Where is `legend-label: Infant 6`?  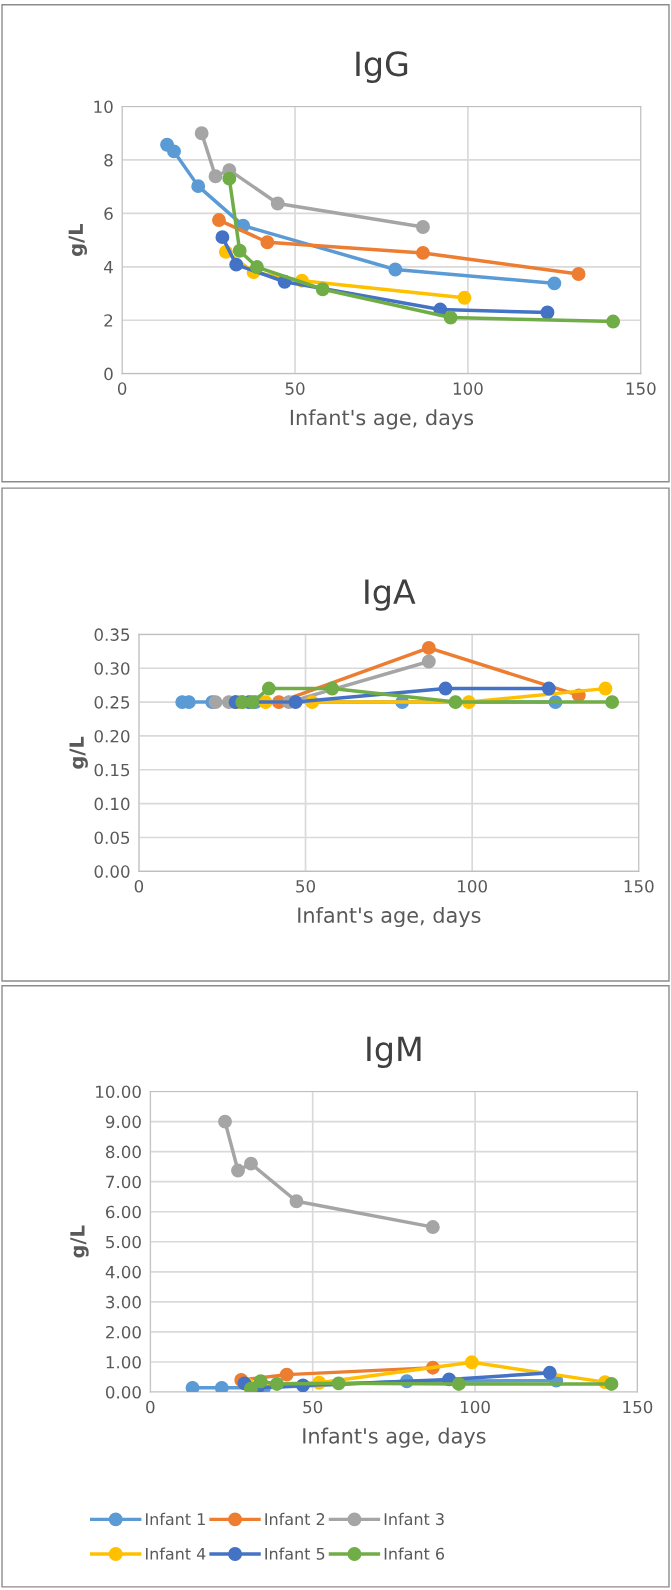
legend-label: Infant 6 is located at coordinates (414, 1553).